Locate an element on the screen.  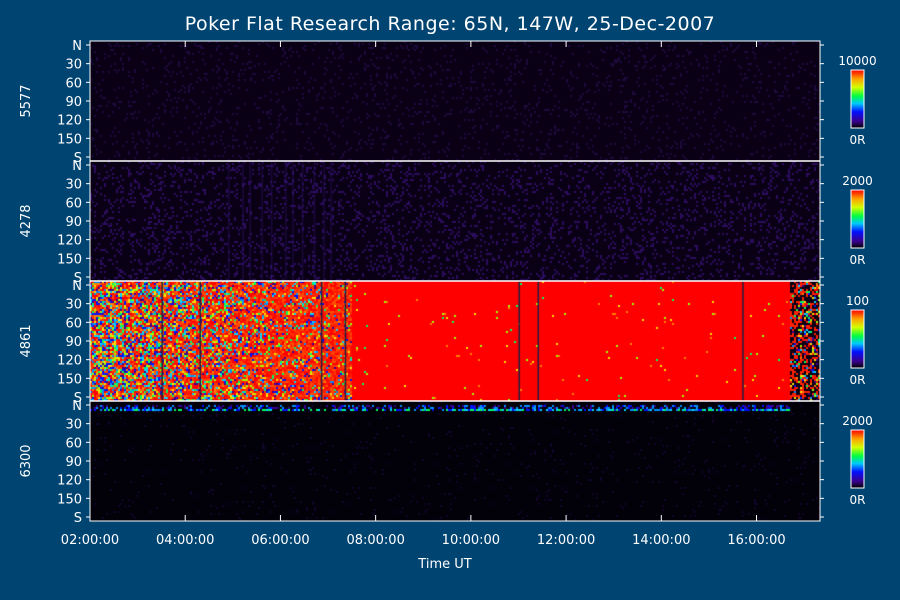
panel-label-6300: 6300 is located at coordinates (26, 460).